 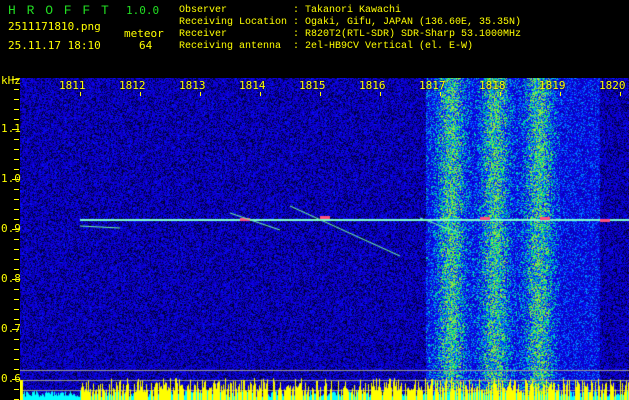 What do you see at coordinates (230, 46) in the screenshot?
I see `info-label: Receiving antenna` at bounding box center [230, 46].